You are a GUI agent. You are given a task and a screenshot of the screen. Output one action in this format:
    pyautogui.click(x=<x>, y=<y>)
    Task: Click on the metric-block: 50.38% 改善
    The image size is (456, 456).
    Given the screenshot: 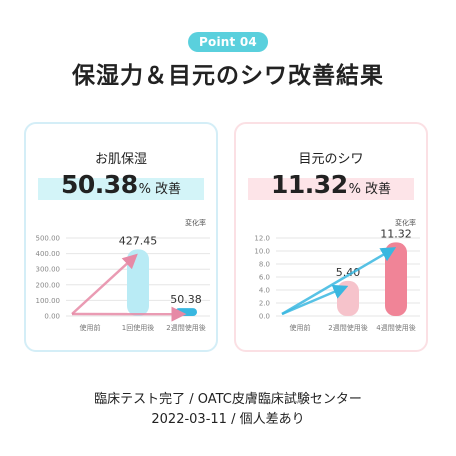 What is the action you would take?
    pyautogui.click(x=121, y=185)
    